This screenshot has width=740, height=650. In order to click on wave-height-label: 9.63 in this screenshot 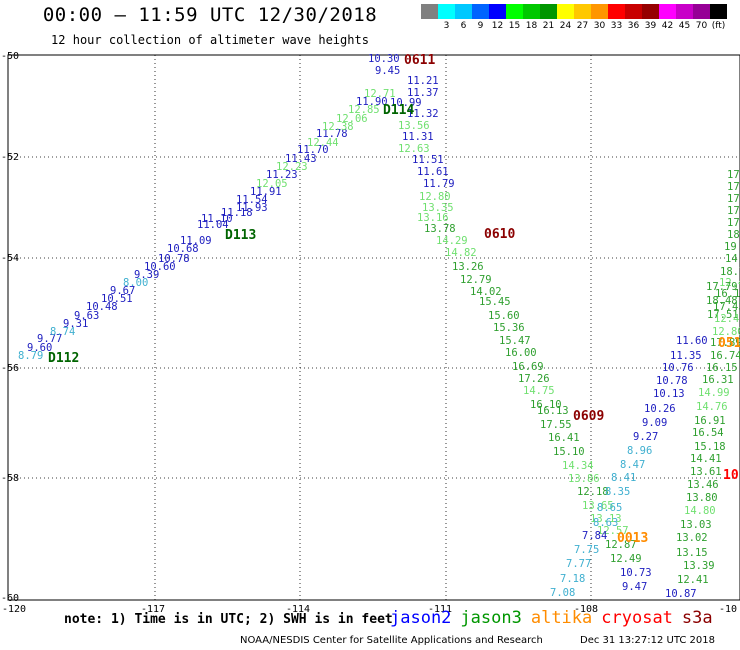, I will do `click(86, 316)`.